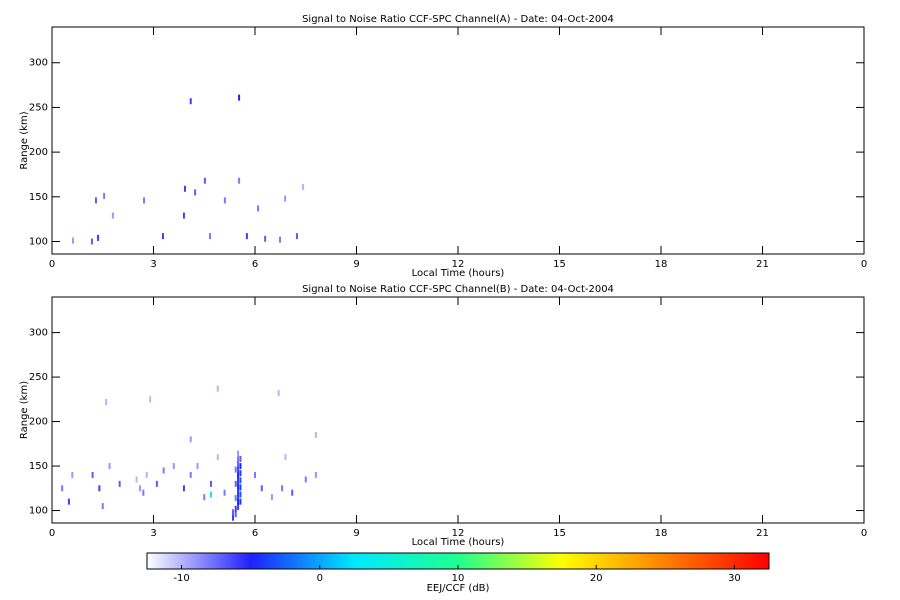 This screenshot has height=600, width=900. I want to click on colorbar-label: EEJ/CCF (dB), so click(458, 588).